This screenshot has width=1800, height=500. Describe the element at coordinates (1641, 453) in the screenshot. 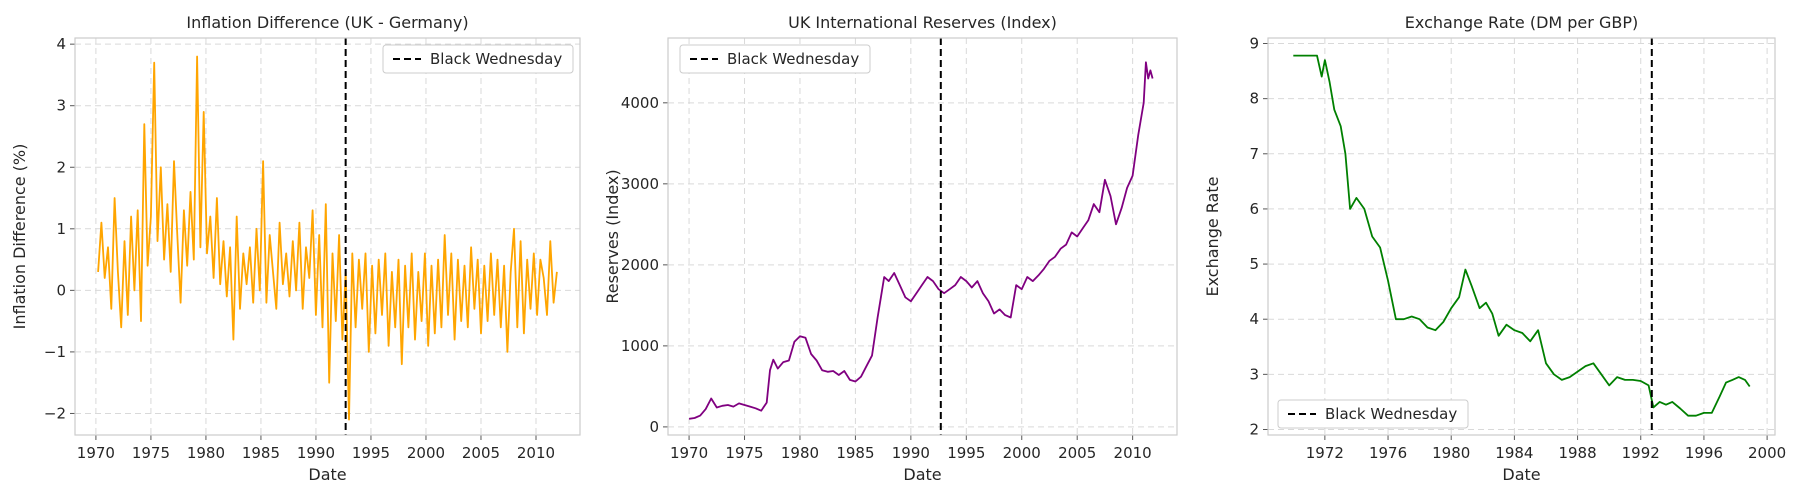

I see `x-tick-label: 1992` at that location.